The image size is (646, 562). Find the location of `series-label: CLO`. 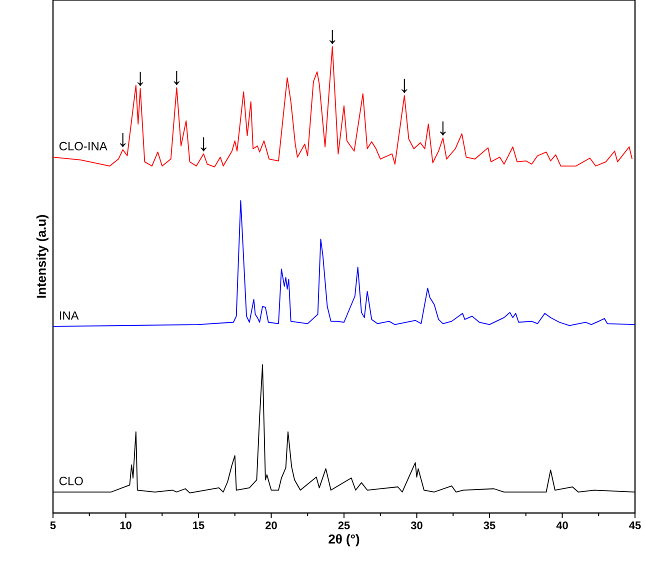

series-label: CLO is located at coordinates (71, 481).